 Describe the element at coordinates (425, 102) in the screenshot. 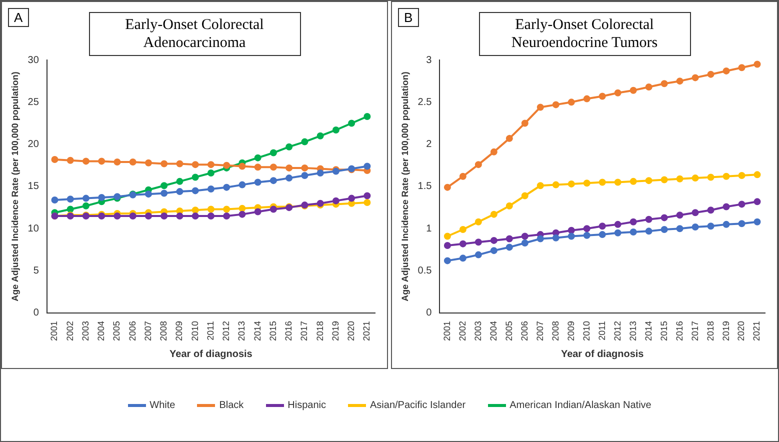

I see `y-tick-label: 2.5` at that location.